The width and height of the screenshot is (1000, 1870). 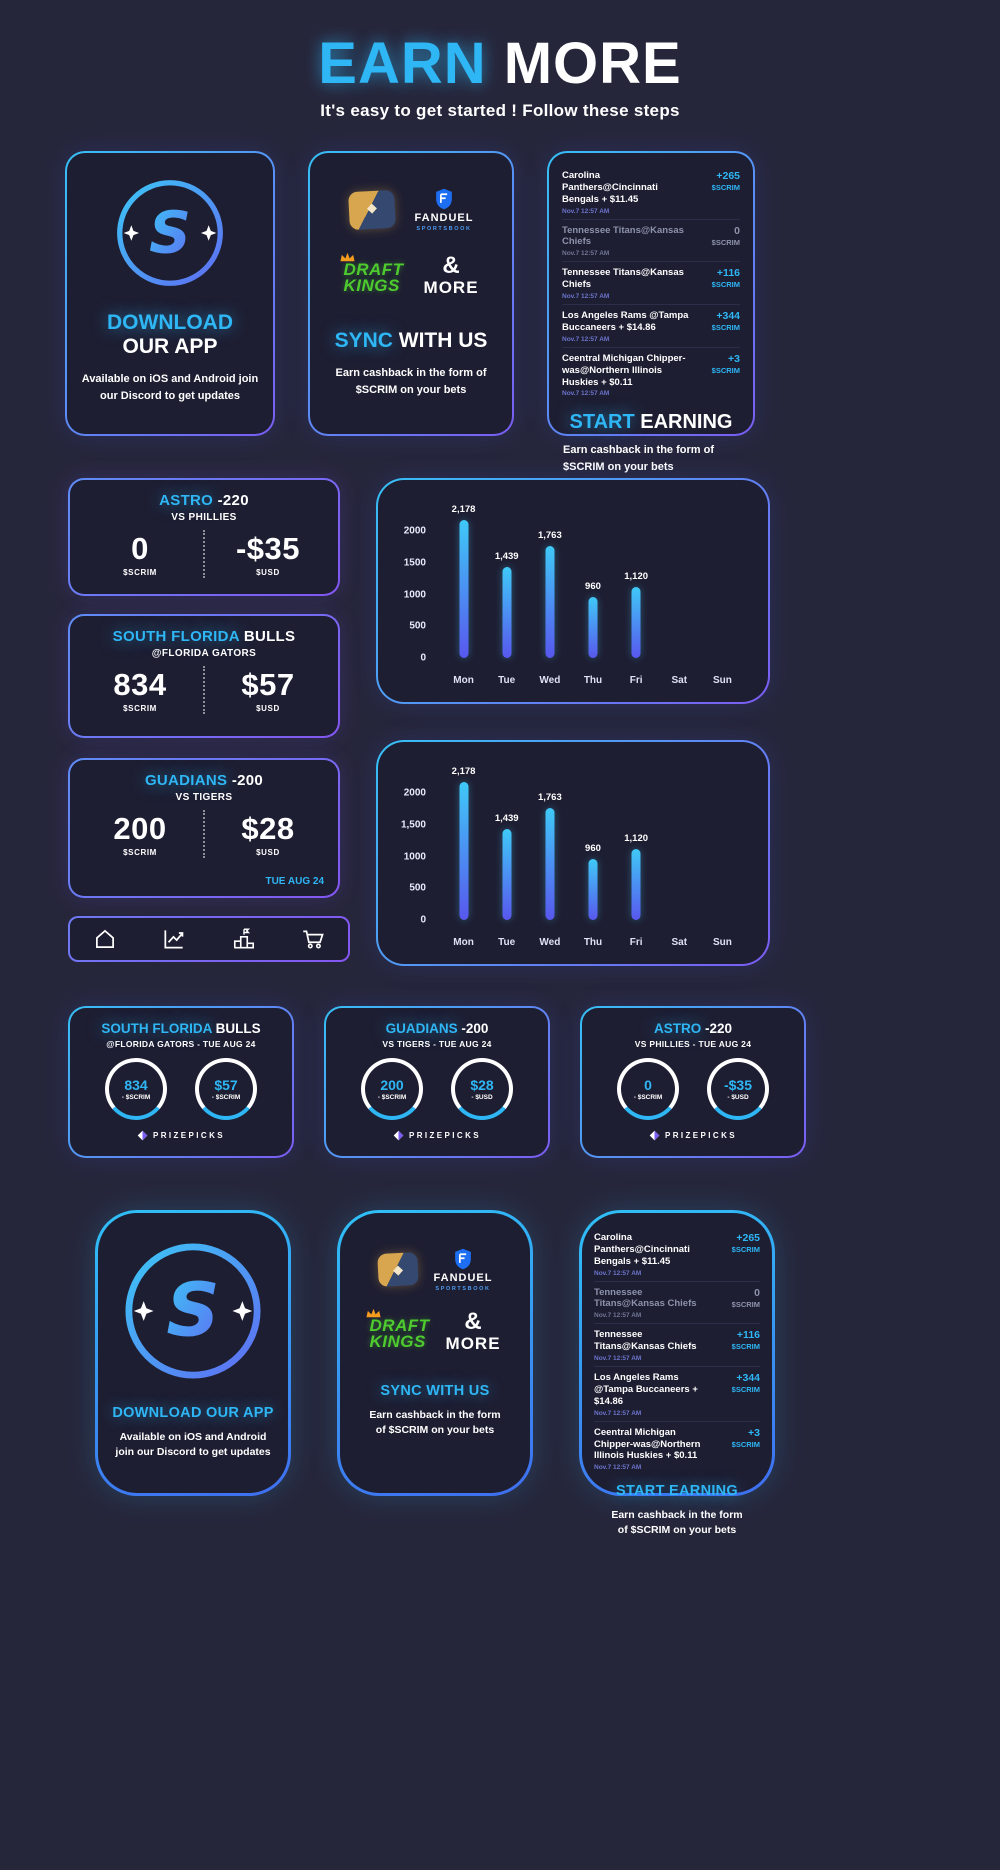 I want to click on ampersand: &, so click(x=473, y=1321).